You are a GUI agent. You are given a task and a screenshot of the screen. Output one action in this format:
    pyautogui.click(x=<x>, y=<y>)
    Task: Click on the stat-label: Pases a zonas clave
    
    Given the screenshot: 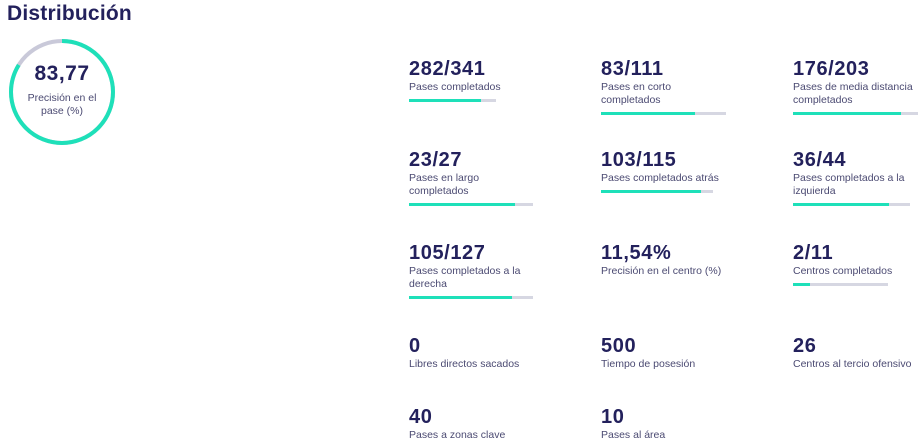 What is the action you would take?
    pyautogui.click(x=457, y=435)
    